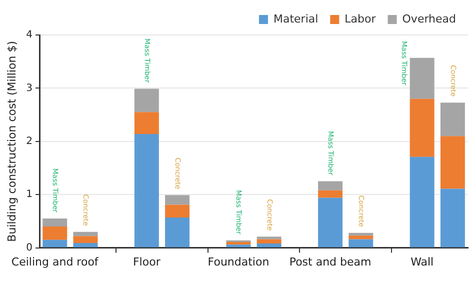  Describe the element at coordinates (295, 19) in the screenshot. I see `legend-label: Material` at that location.